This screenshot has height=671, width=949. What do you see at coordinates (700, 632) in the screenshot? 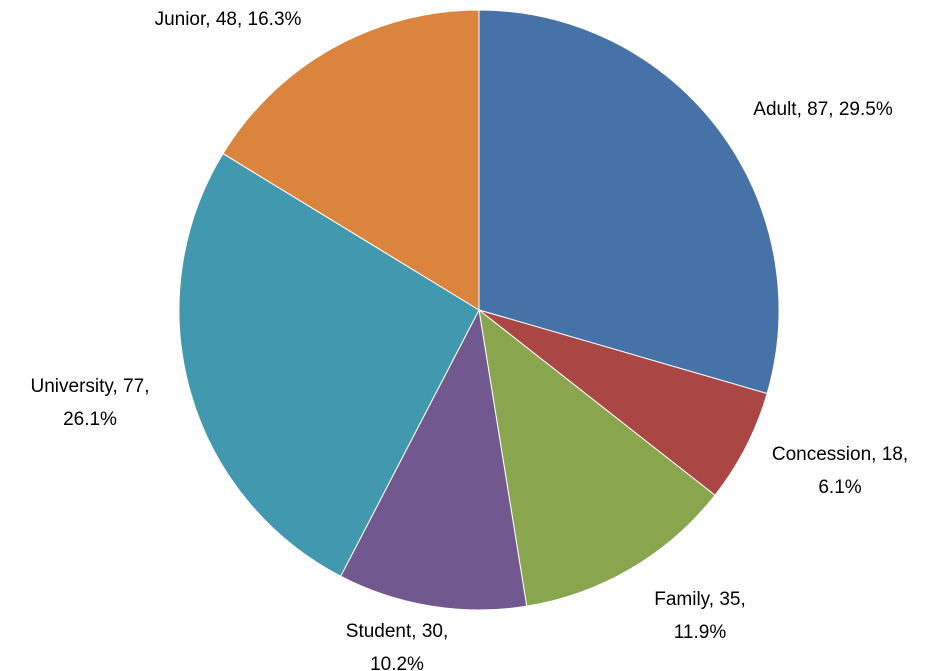
I see `data-label: 11.9%` at bounding box center [700, 632].